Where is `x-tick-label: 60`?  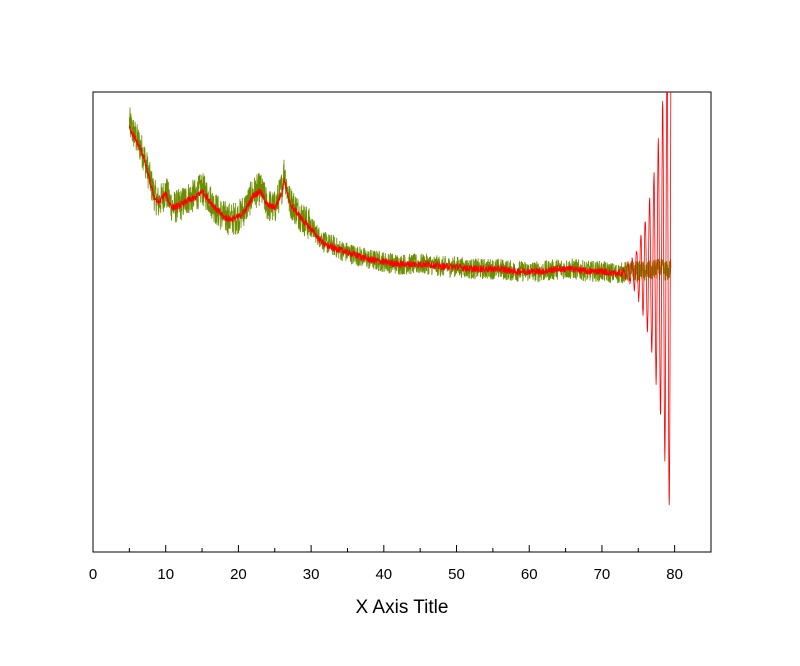
x-tick-label: 60 is located at coordinates (529, 574).